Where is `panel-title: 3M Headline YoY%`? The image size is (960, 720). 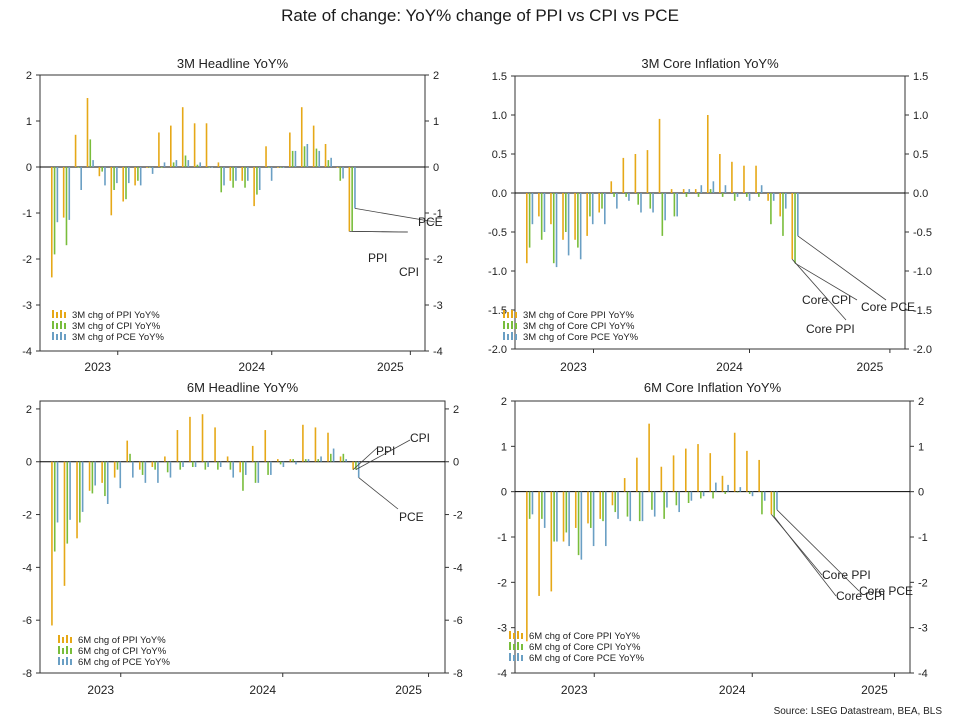 panel-title: 3M Headline YoY% is located at coordinates (233, 63).